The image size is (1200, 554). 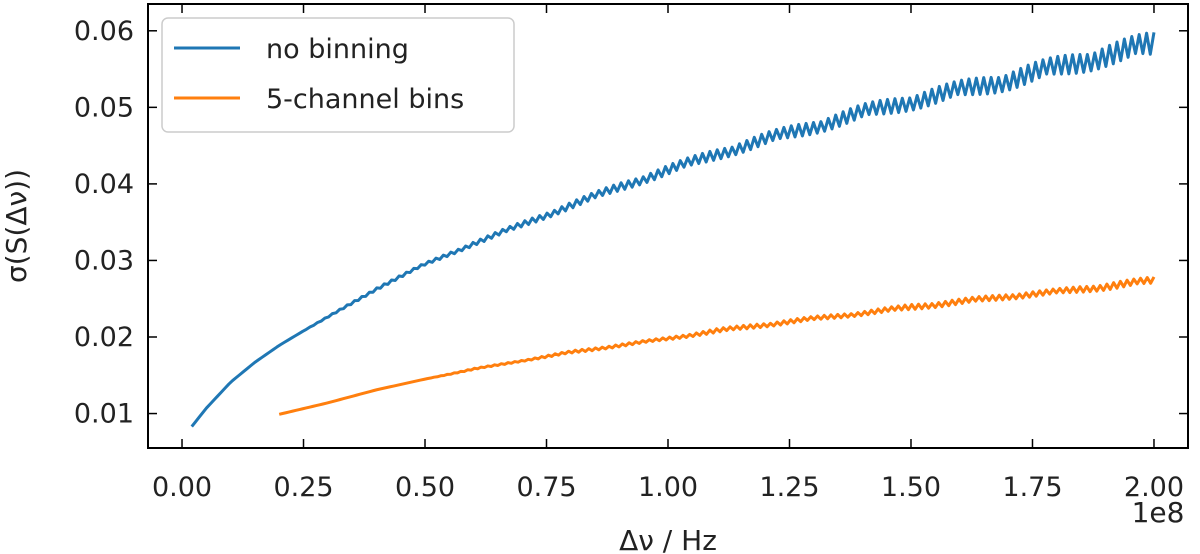 What do you see at coordinates (182, 487) in the screenshot?
I see `x-tick-label: 0.00` at bounding box center [182, 487].